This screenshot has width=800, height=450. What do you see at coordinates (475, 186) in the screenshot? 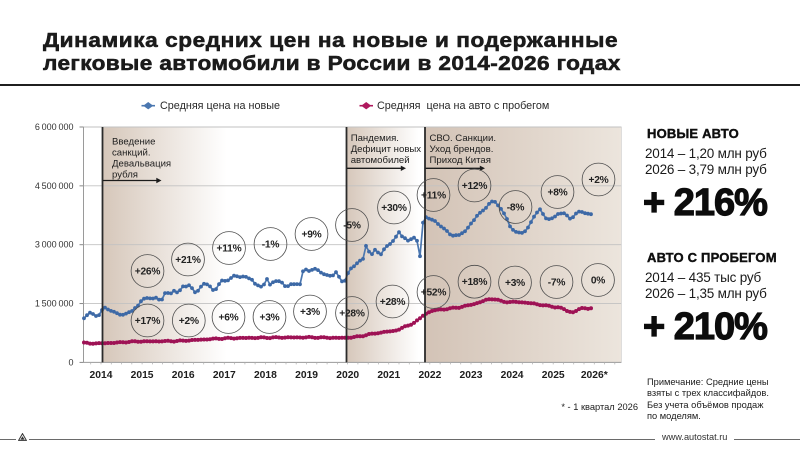
I see `svg-text: +12%` at bounding box center [475, 186].